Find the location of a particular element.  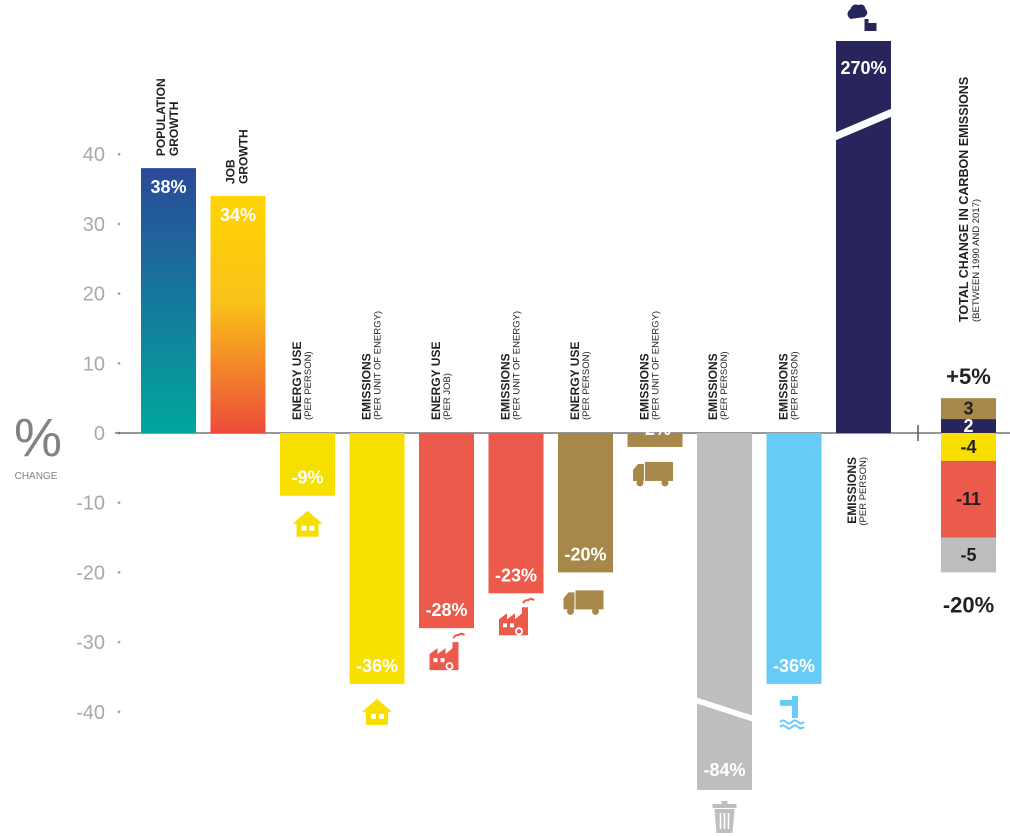

bar-value-label: 34% is located at coordinates (238, 215).